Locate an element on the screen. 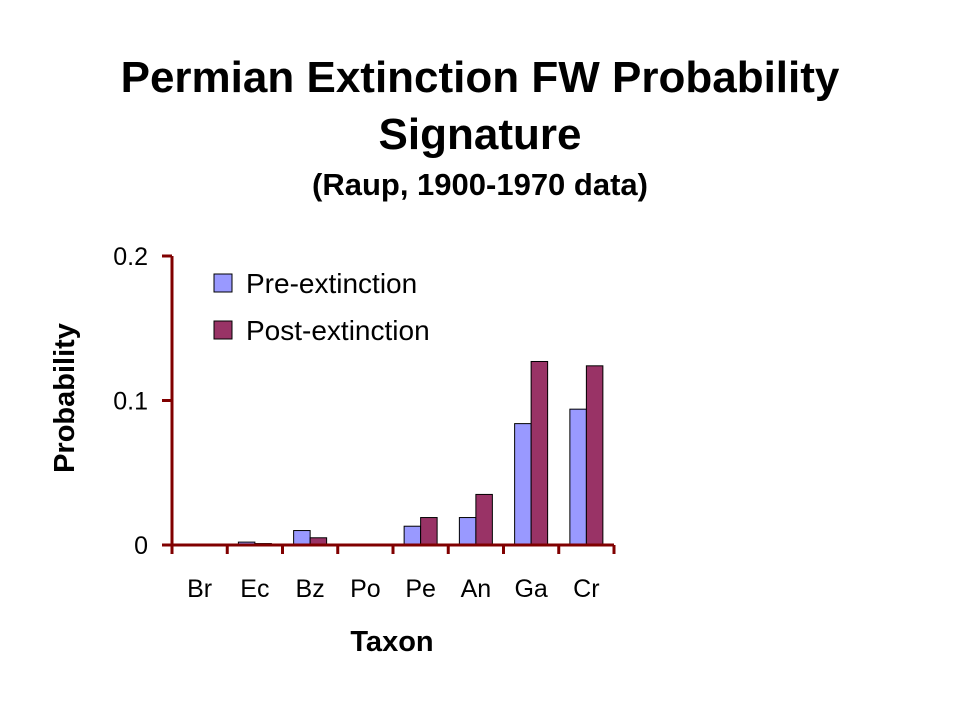 Image resolution: width=960 pixels, height=720 pixels. legend-swatch-post-extinction is located at coordinates (223, 330).